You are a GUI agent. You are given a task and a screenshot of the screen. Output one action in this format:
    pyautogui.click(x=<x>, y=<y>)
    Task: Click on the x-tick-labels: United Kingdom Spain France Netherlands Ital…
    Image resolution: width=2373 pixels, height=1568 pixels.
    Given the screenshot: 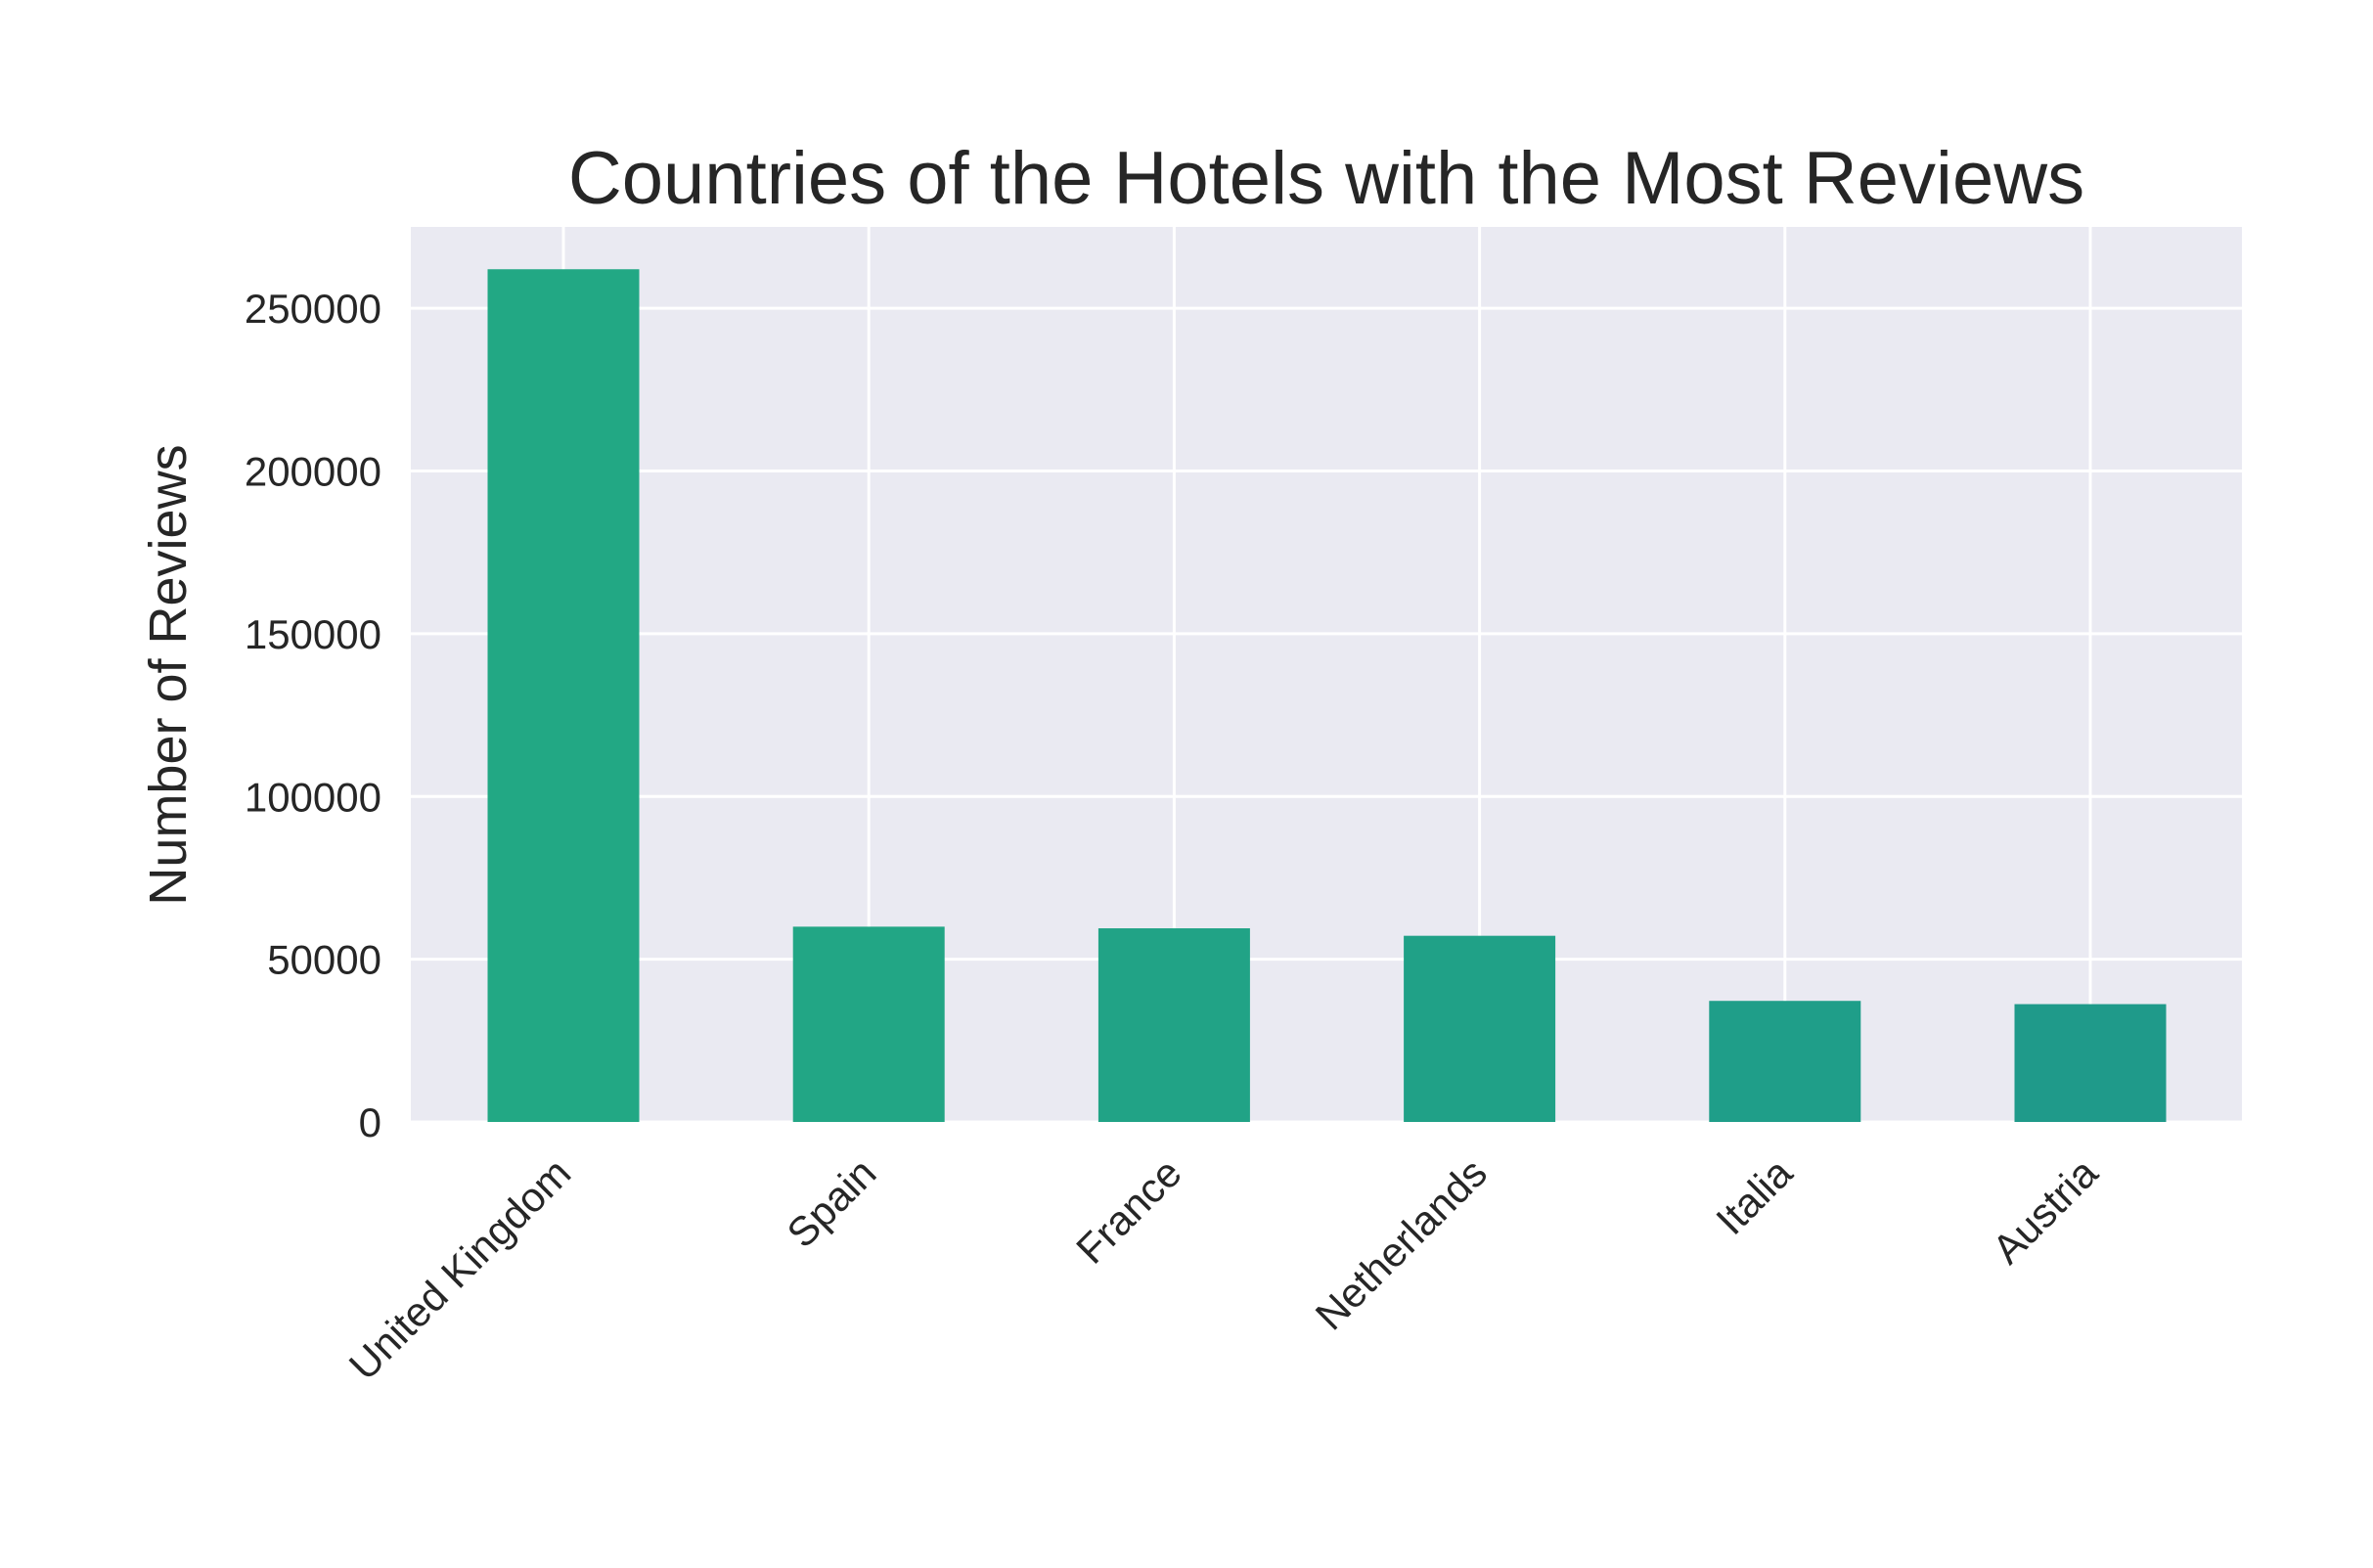 What is the action you would take?
    pyautogui.click(x=1223, y=1269)
    